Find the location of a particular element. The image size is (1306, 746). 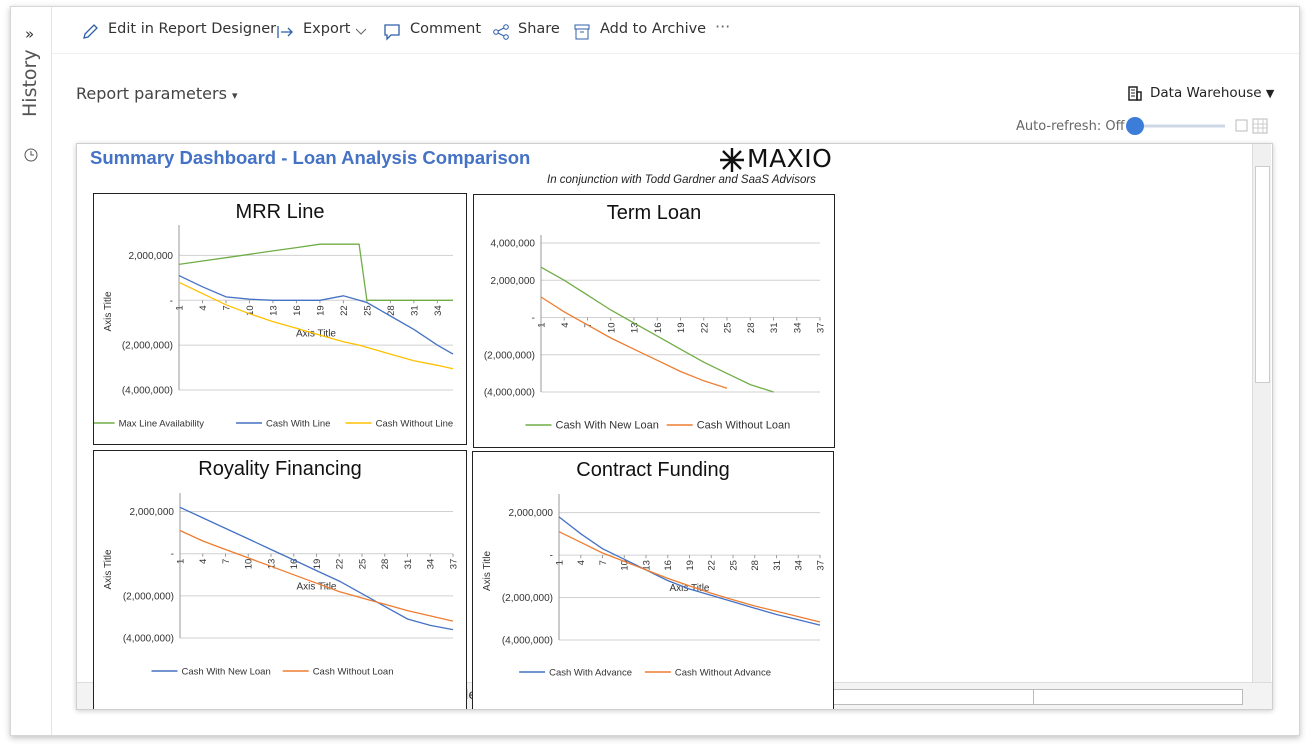

toolbar-button: Share is located at coordinates (539, 29).